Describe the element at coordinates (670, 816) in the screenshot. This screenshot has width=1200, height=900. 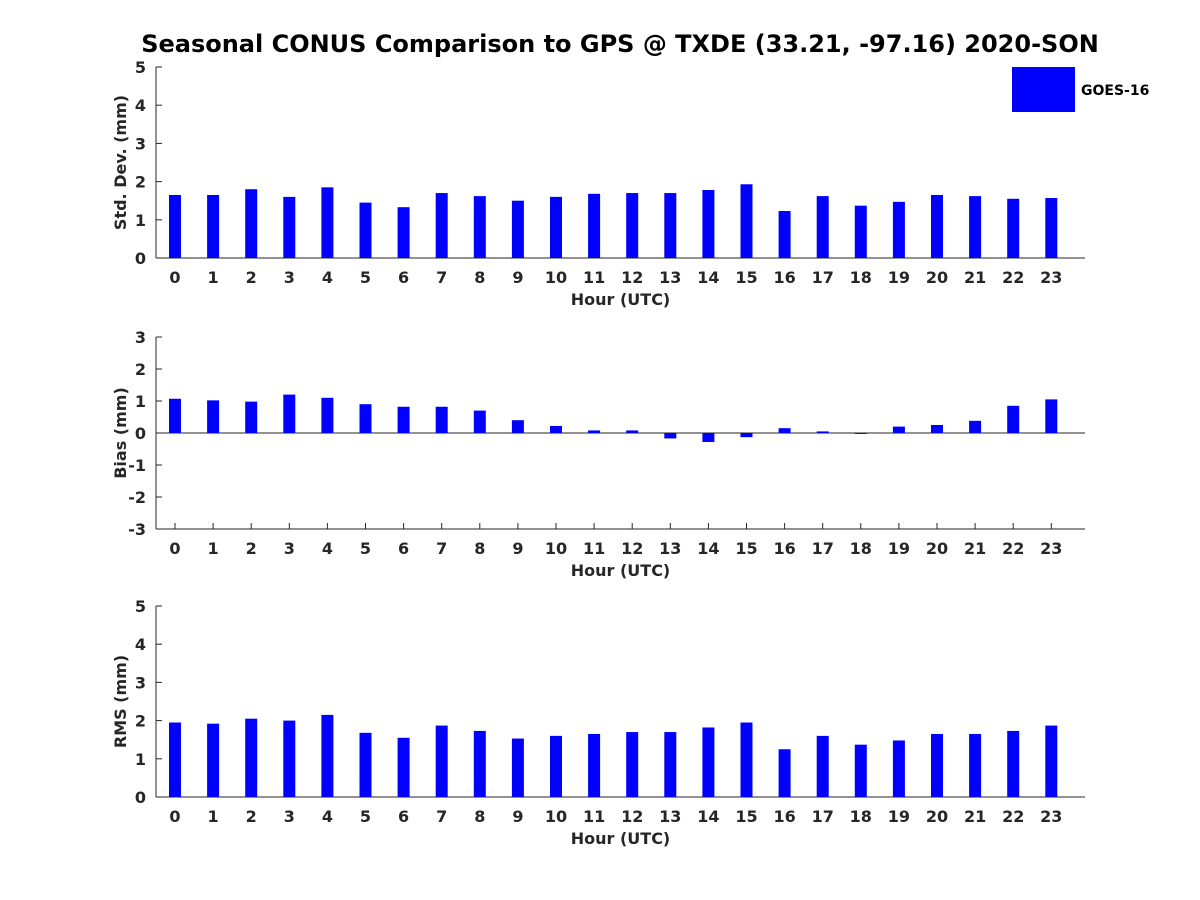
I see `panel-3-x-tick-label: 13` at that location.